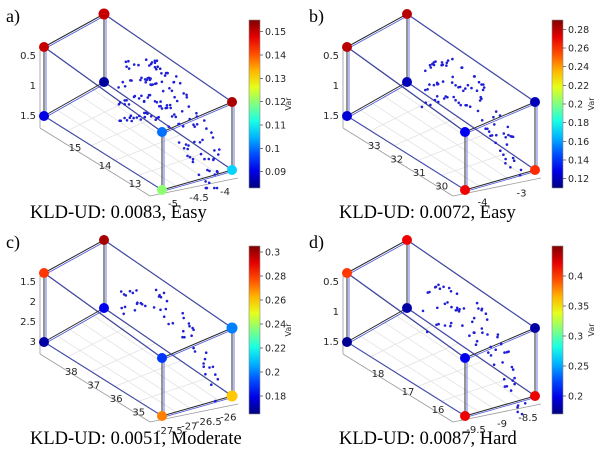 The image size is (606, 453). Describe the element at coordinates (275, 172) in the screenshot. I see `colorbar-tick-label: 0.09` at that location.